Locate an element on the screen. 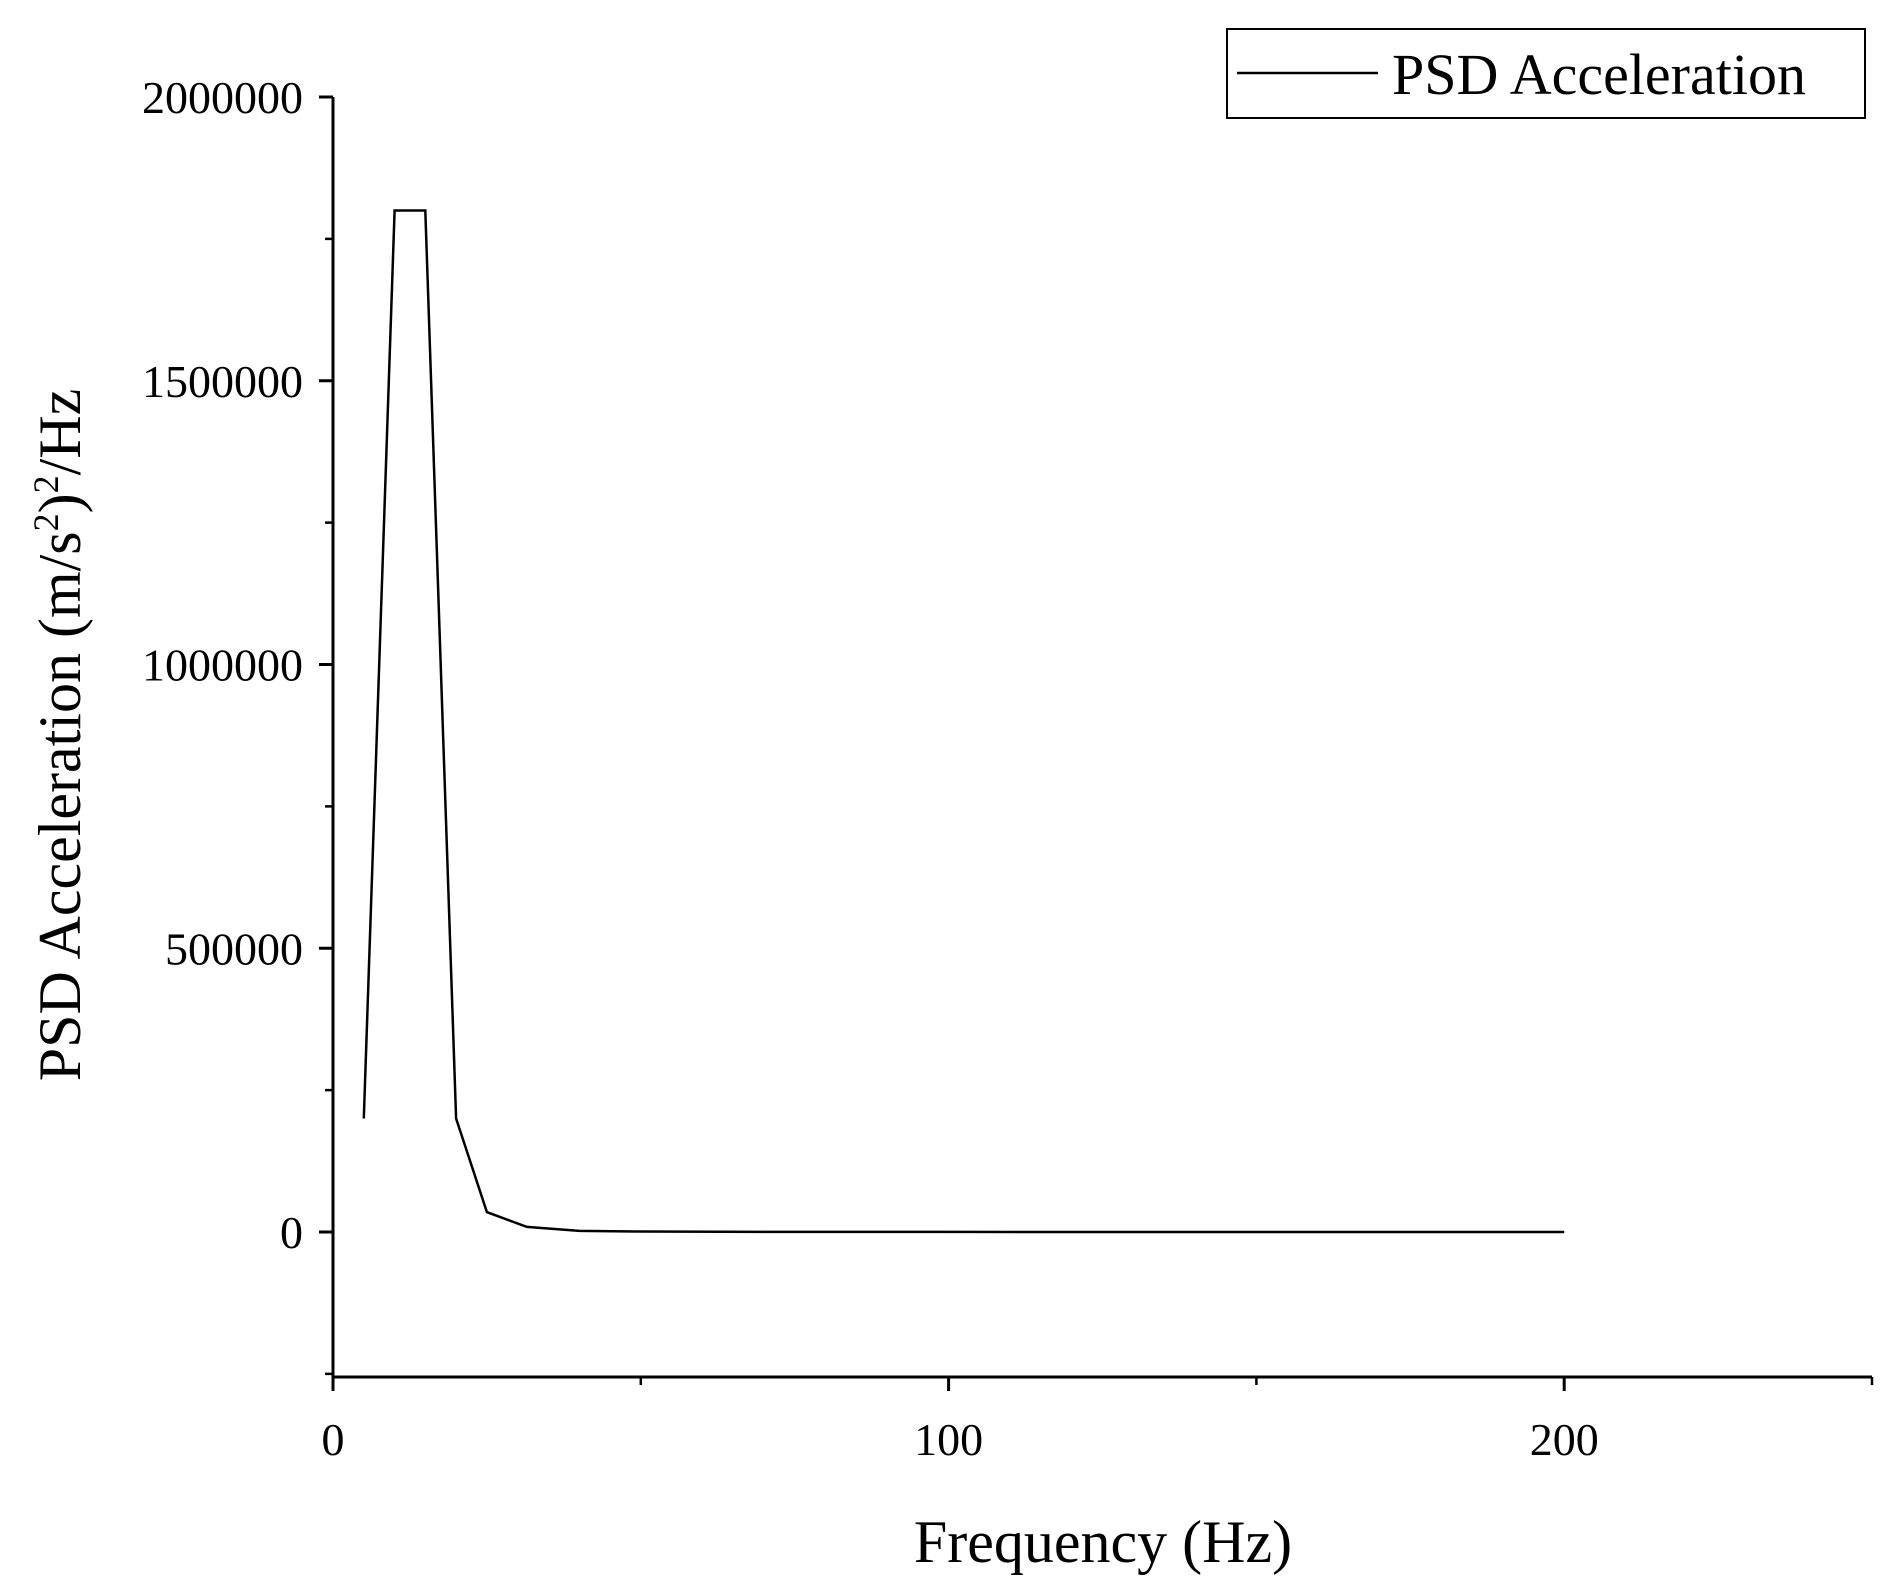 The width and height of the screenshot is (1892, 1583). y-axis-title-prefix: PSD Acceleration (m/s is located at coordinates (60, 806).